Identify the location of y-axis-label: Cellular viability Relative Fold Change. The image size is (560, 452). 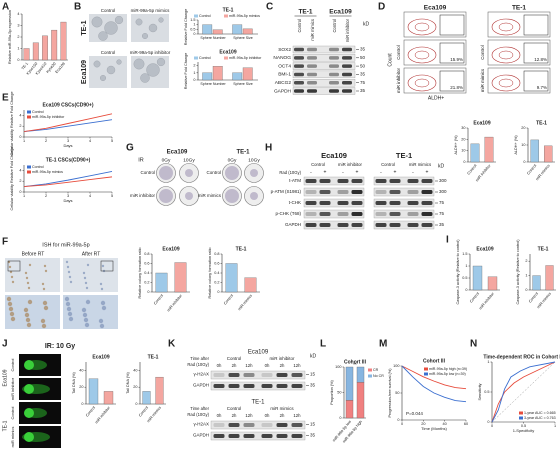
(12, 124).